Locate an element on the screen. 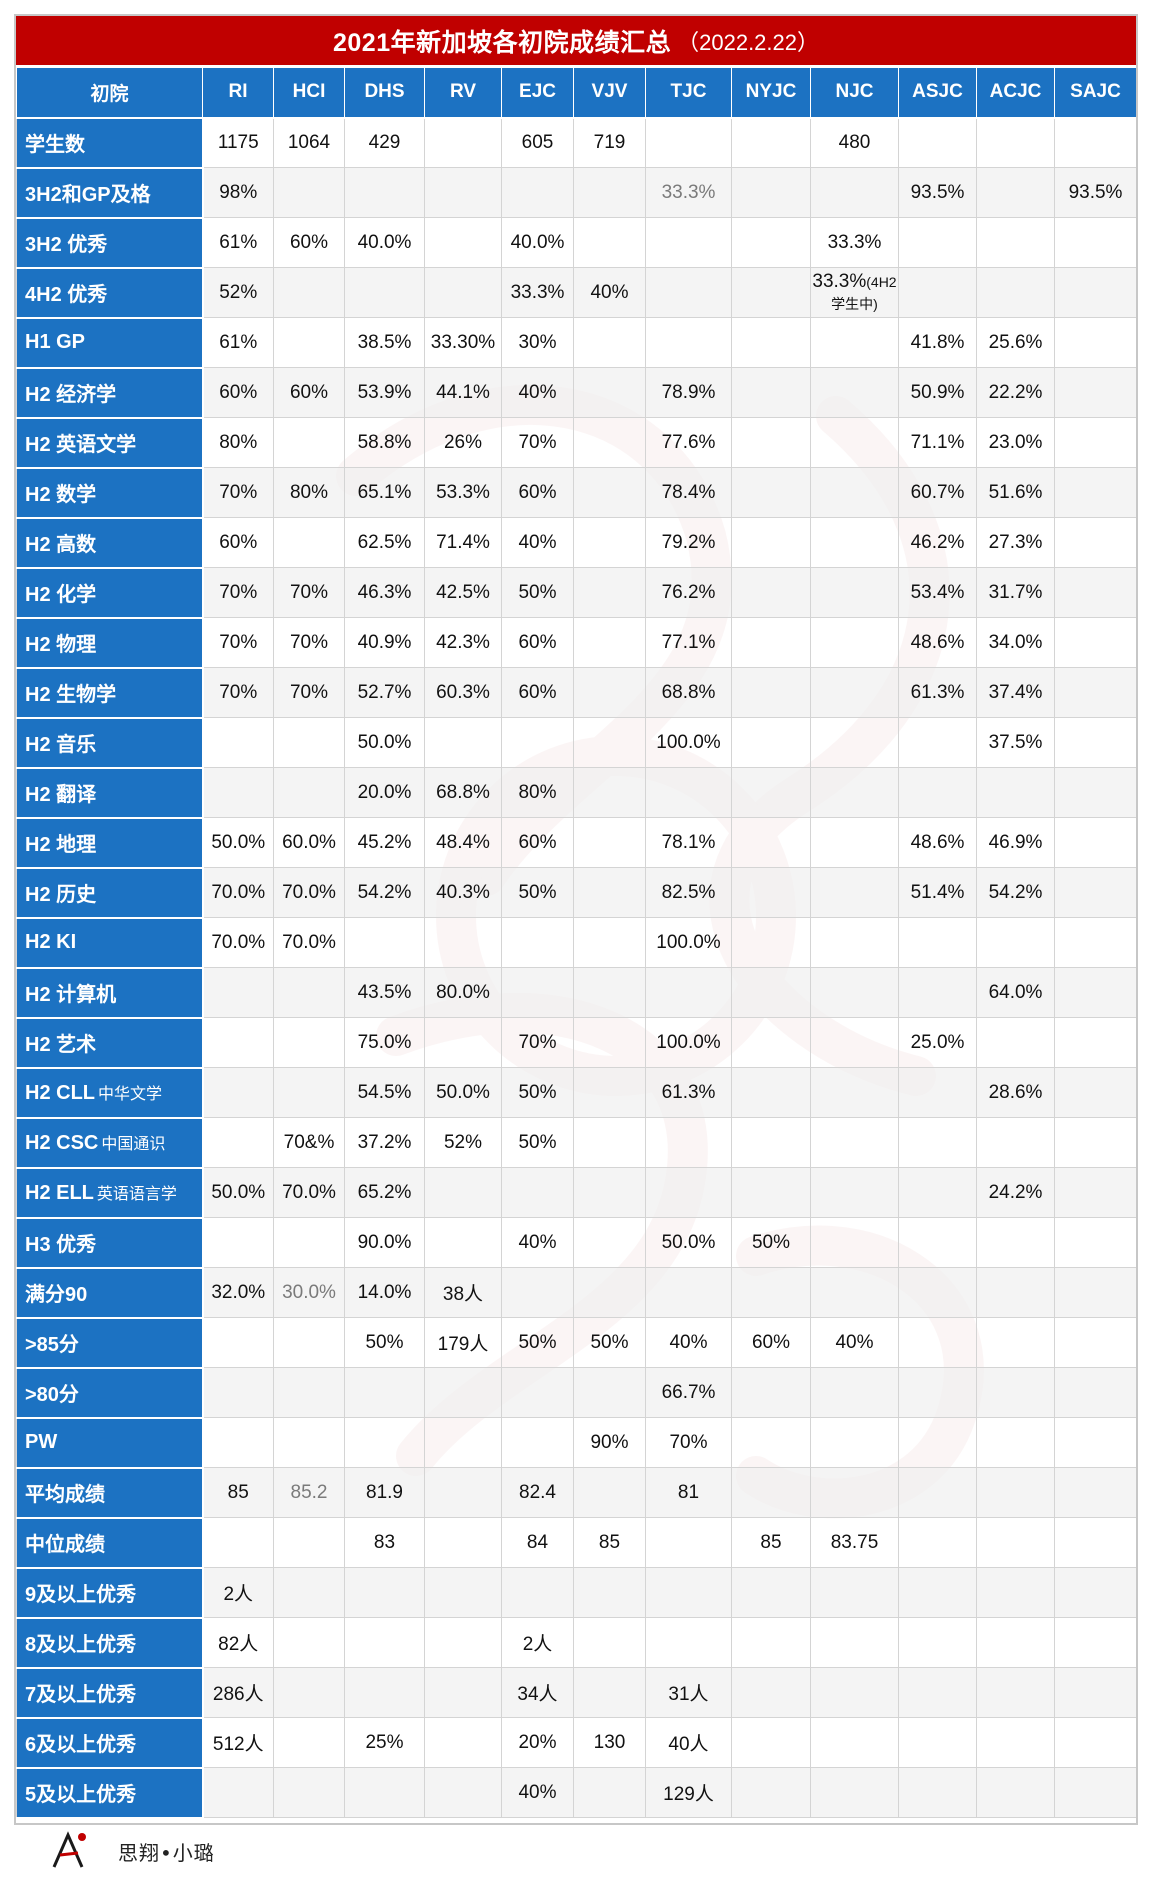 This screenshot has width=1151, height=1877. title-date: （2022.2.22） is located at coordinates (748, 42).